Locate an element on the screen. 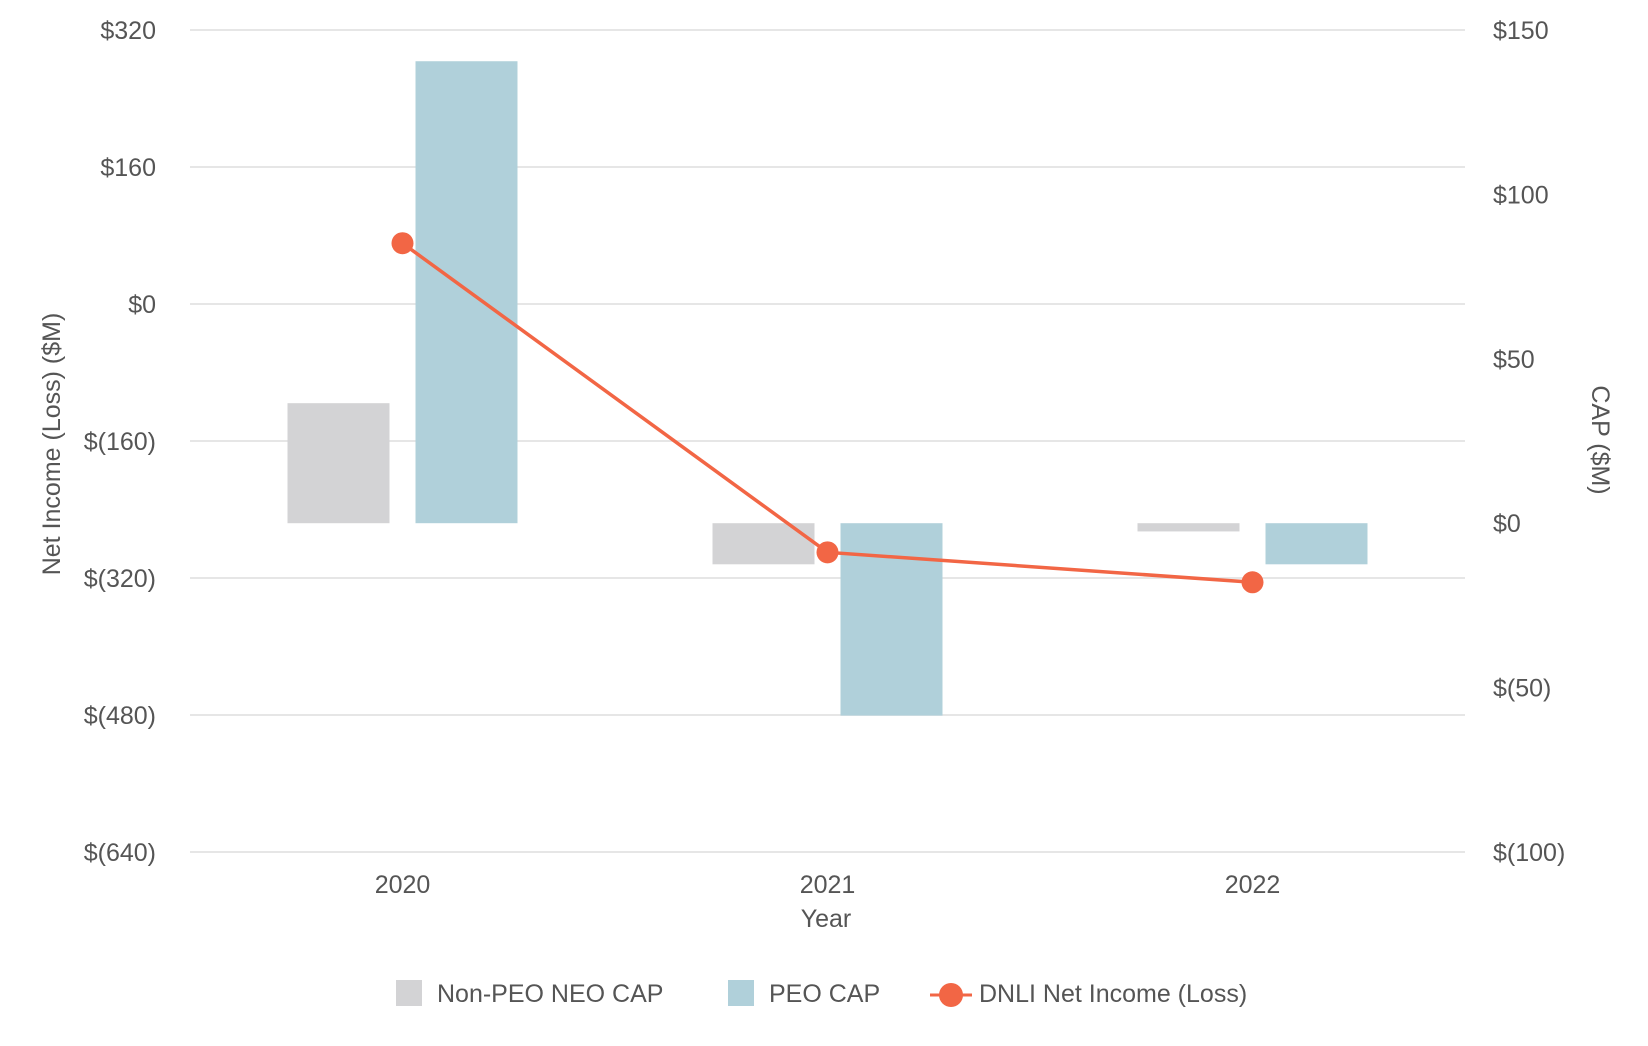 This screenshot has height=1046, width=1648. y-right-tick-label: $0 is located at coordinates (1507, 524).